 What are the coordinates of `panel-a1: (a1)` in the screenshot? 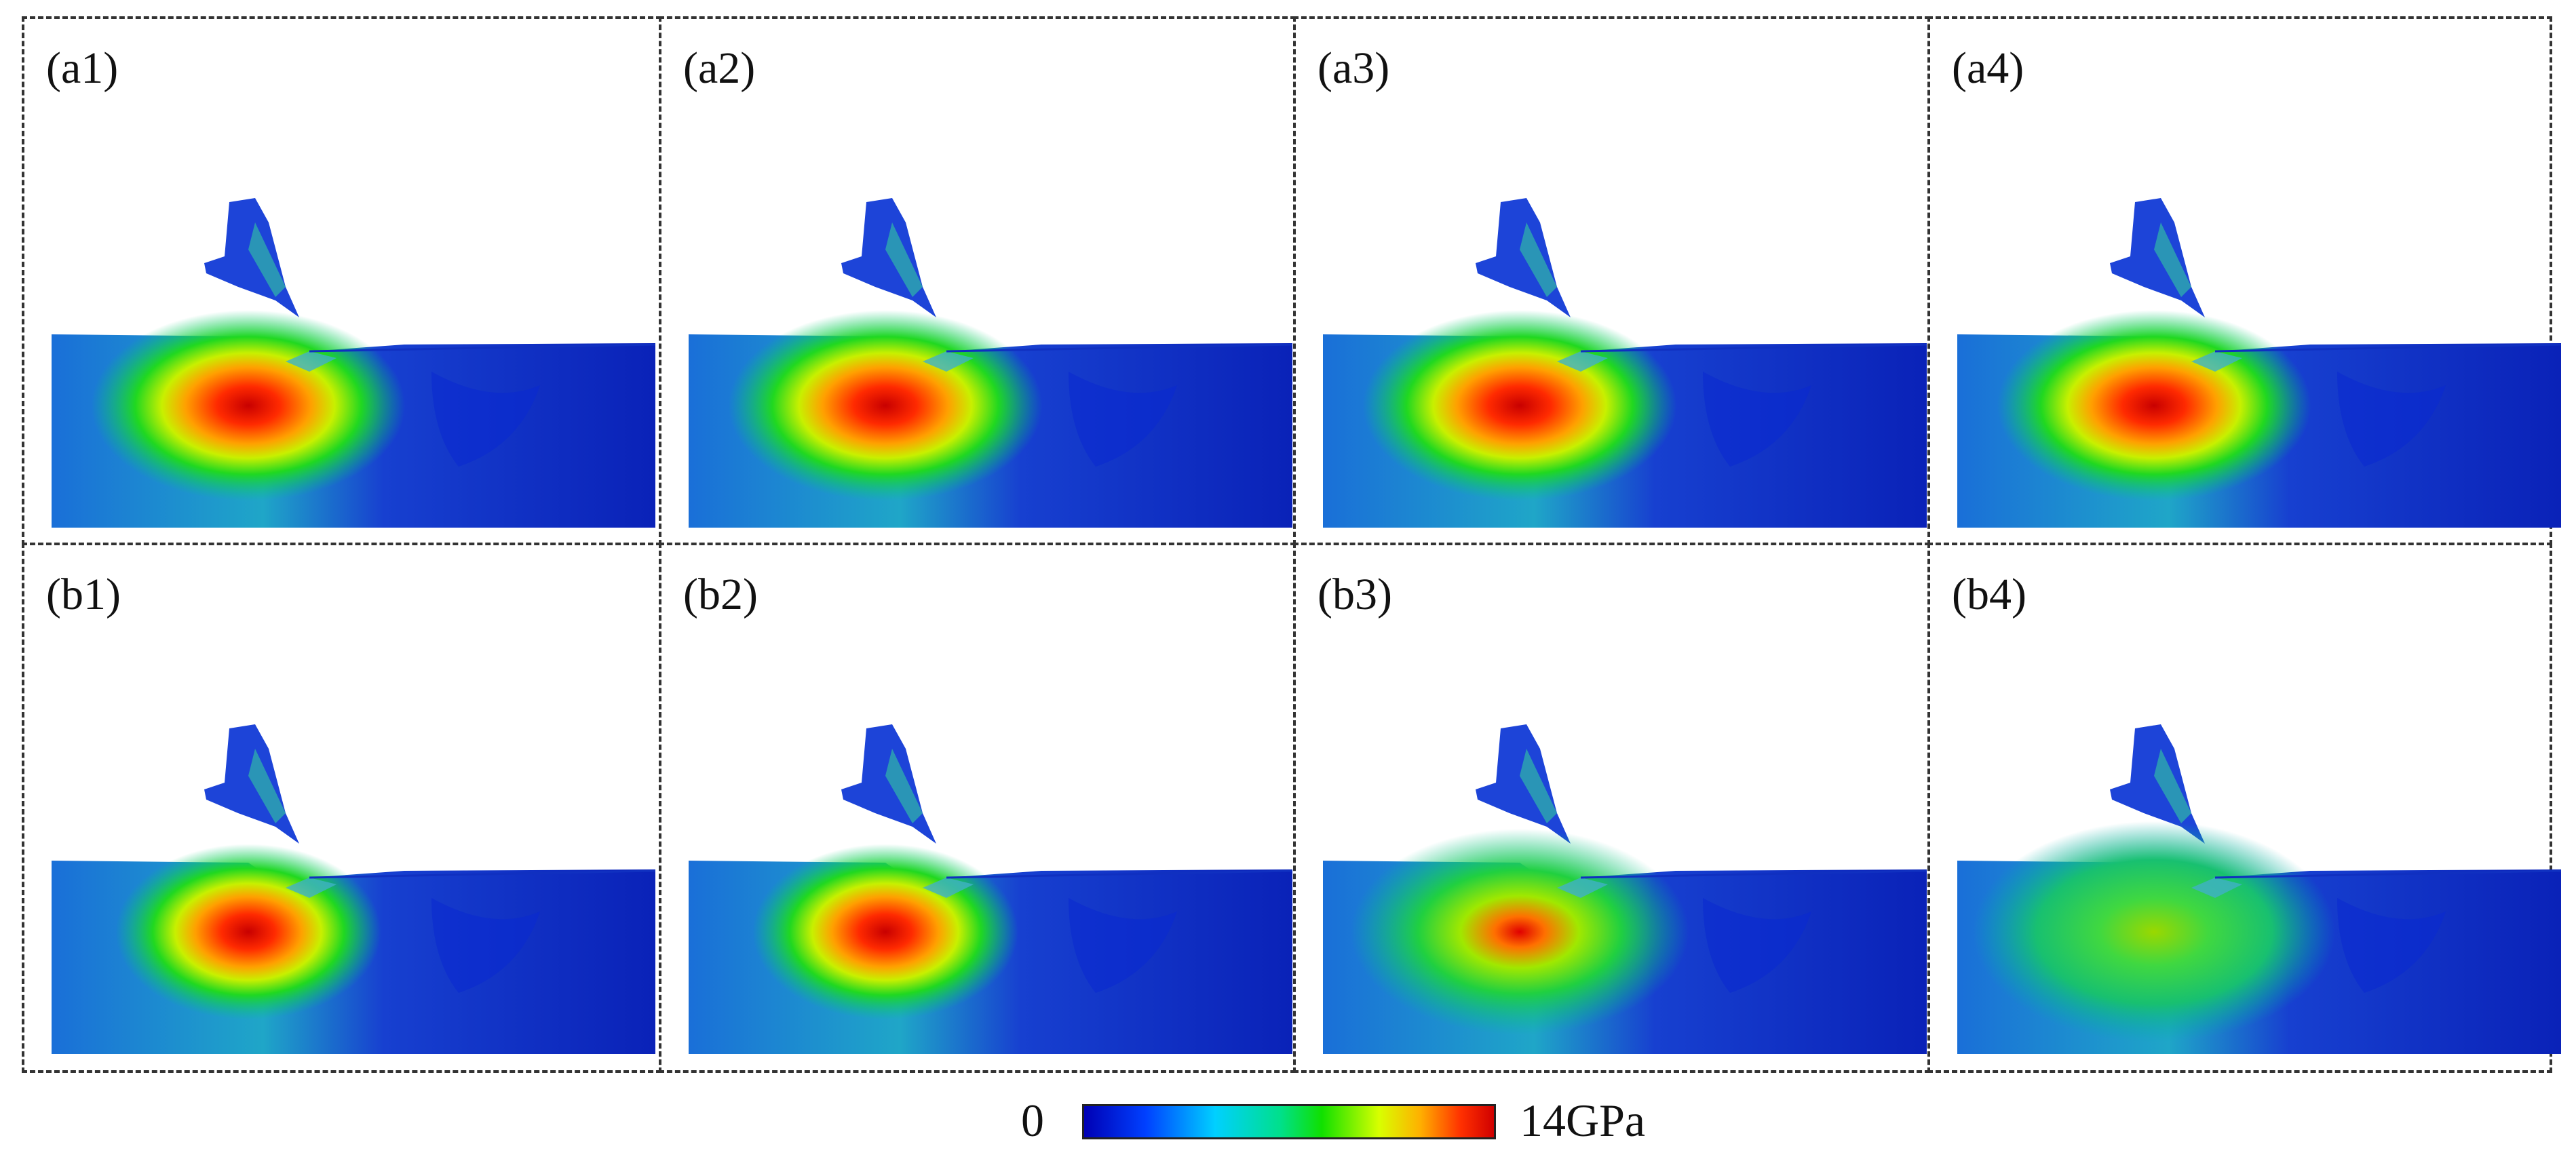 It's located at (341, 280).